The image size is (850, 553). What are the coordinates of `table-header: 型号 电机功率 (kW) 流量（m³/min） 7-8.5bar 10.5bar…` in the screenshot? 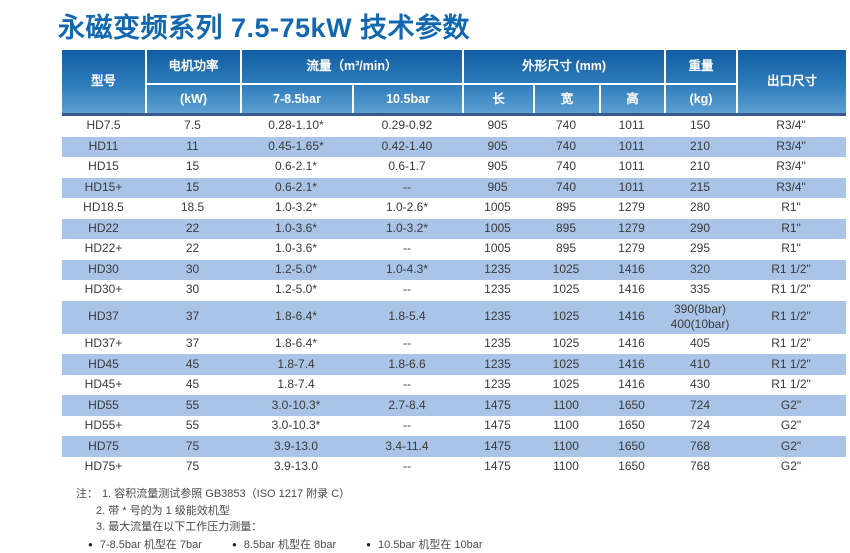 It's located at (454, 83).